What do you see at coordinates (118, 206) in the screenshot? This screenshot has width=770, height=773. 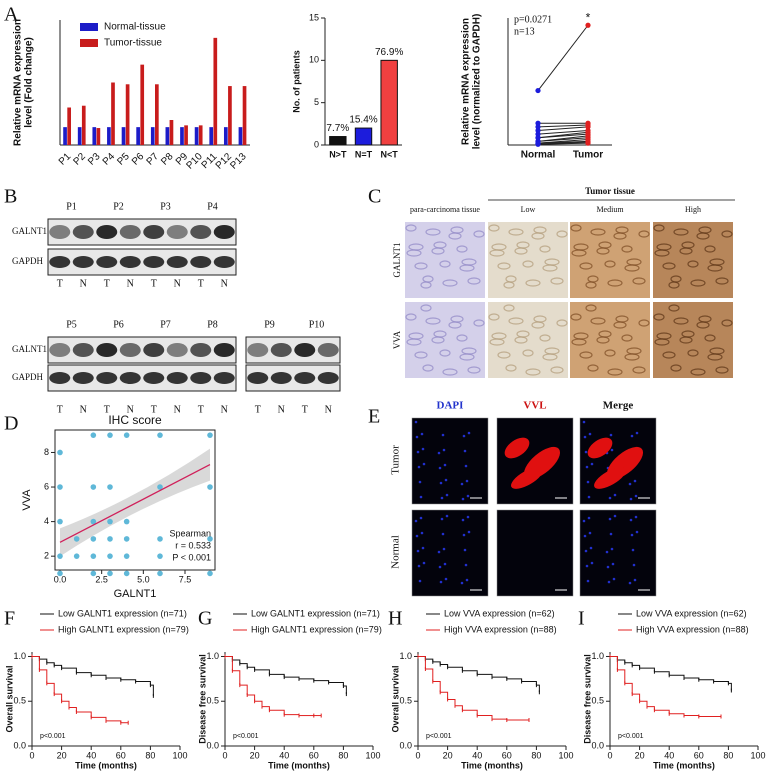 I see `sample-label: P2` at bounding box center [118, 206].